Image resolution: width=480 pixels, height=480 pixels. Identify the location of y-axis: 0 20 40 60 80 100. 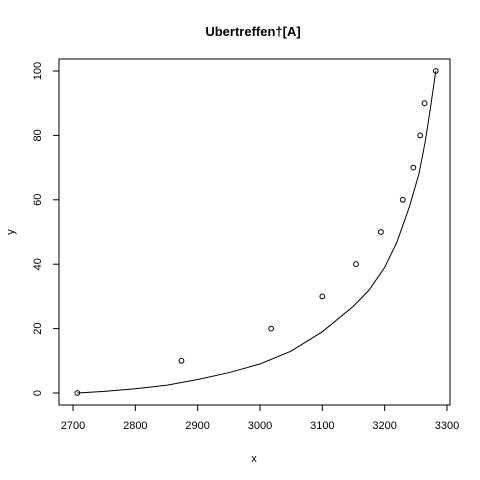
(46, 229).